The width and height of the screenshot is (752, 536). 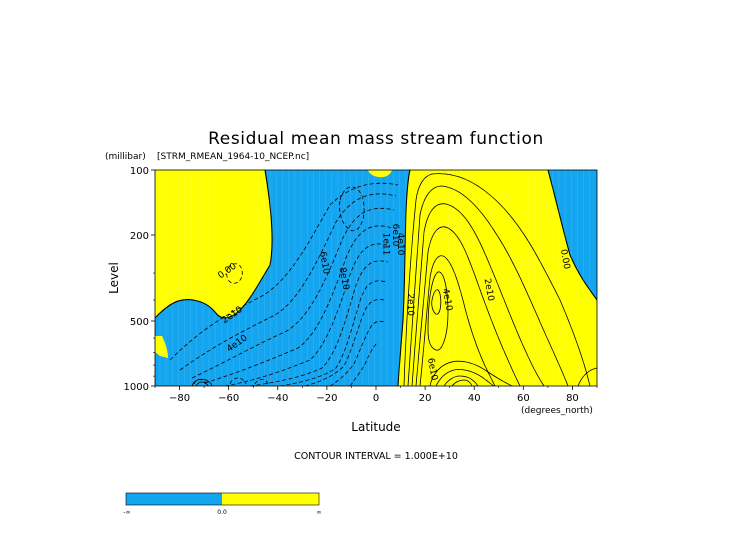 I want to click on x-units: (degrees_north), so click(x=557, y=411).